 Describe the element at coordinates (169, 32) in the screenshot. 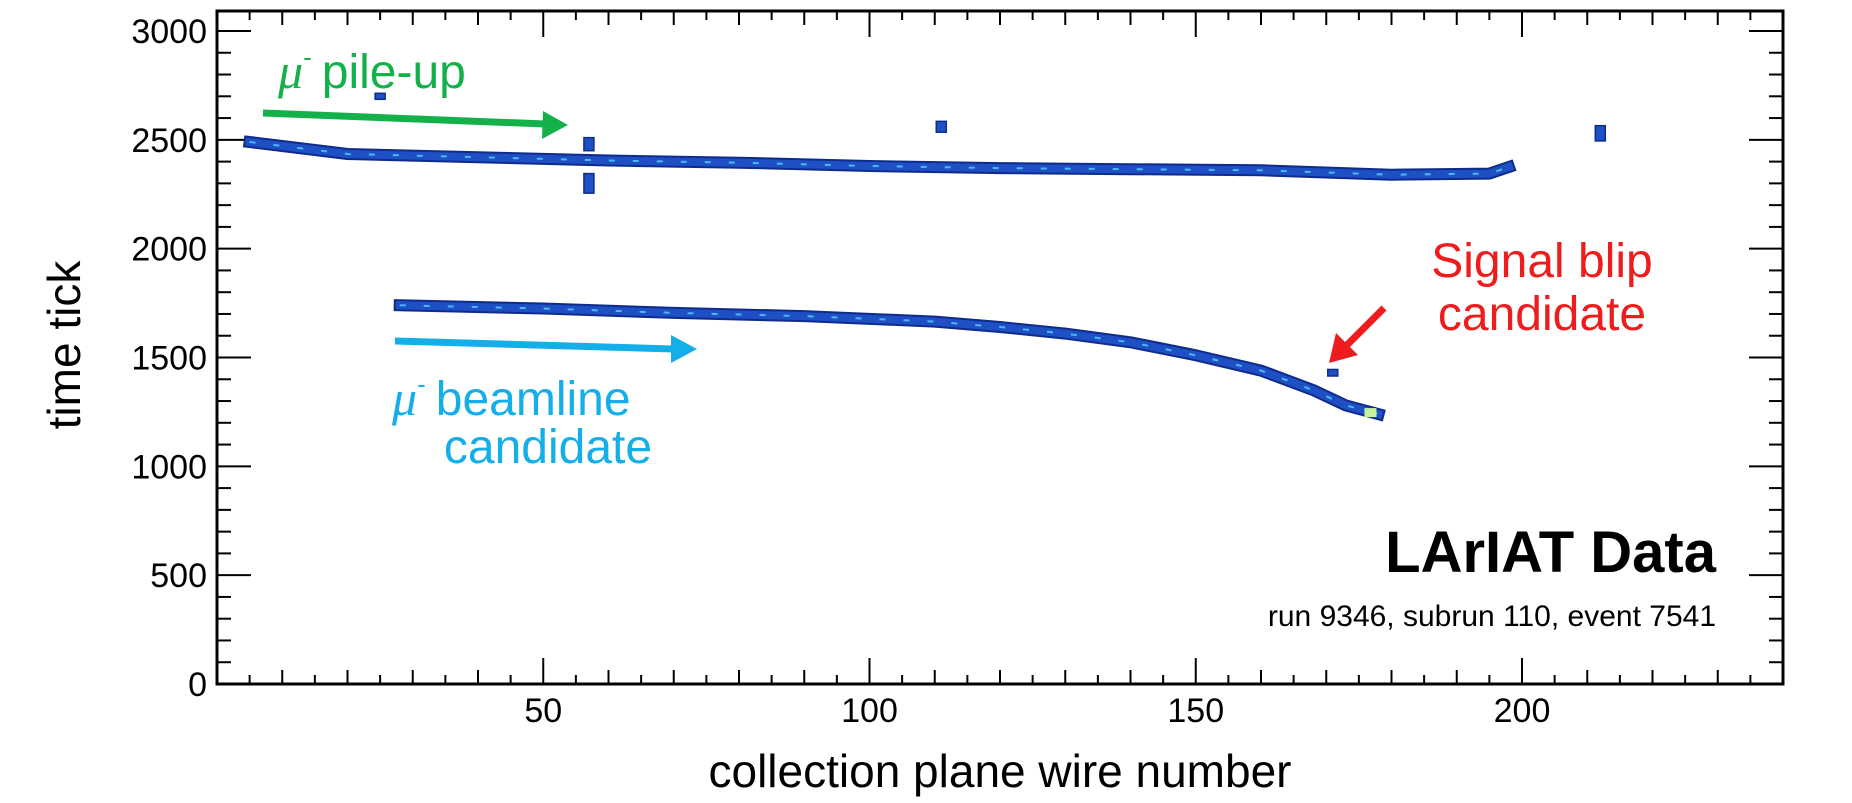

I see `y-tick-label: 3000` at that location.